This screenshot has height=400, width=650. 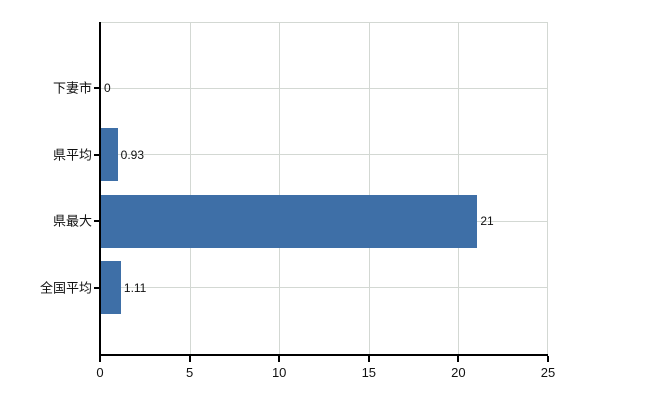 I want to click on x-tick-label: 5, so click(x=189, y=372).